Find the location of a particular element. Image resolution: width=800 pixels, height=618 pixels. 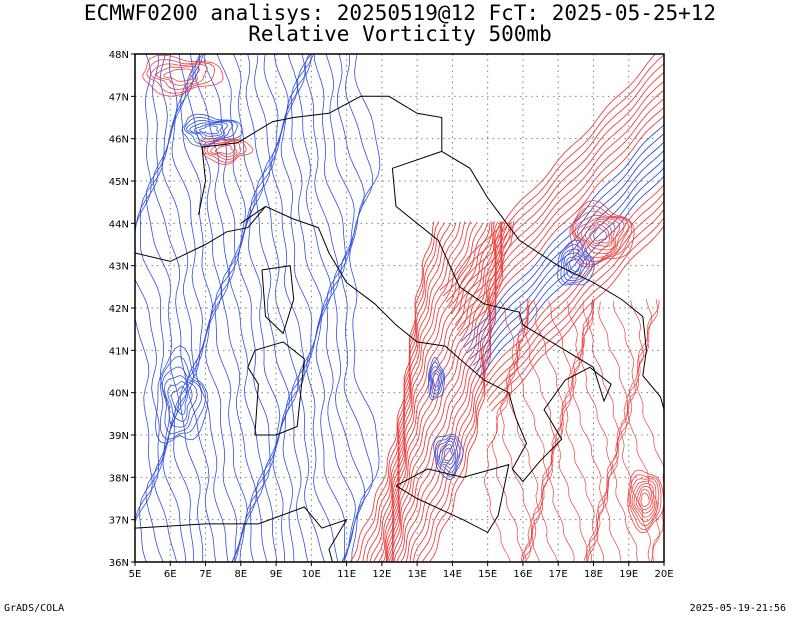

tick-label-lat: 47N is located at coordinates (119, 97).